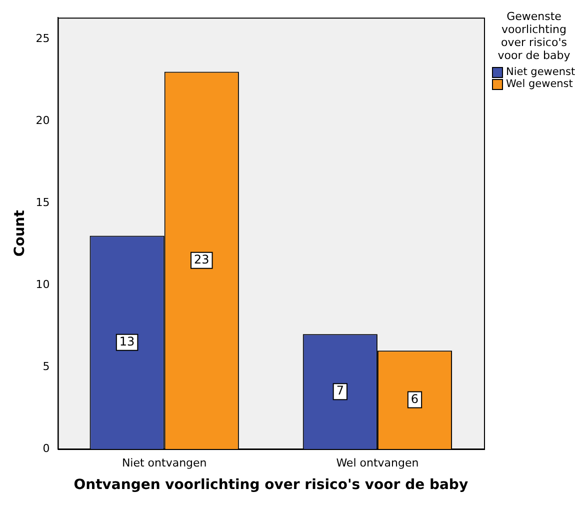  Describe the element at coordinates (534, 36) in the screenshot. I see `legend-title: Gewenste voorlichting over risico's voor de baby` at that location.